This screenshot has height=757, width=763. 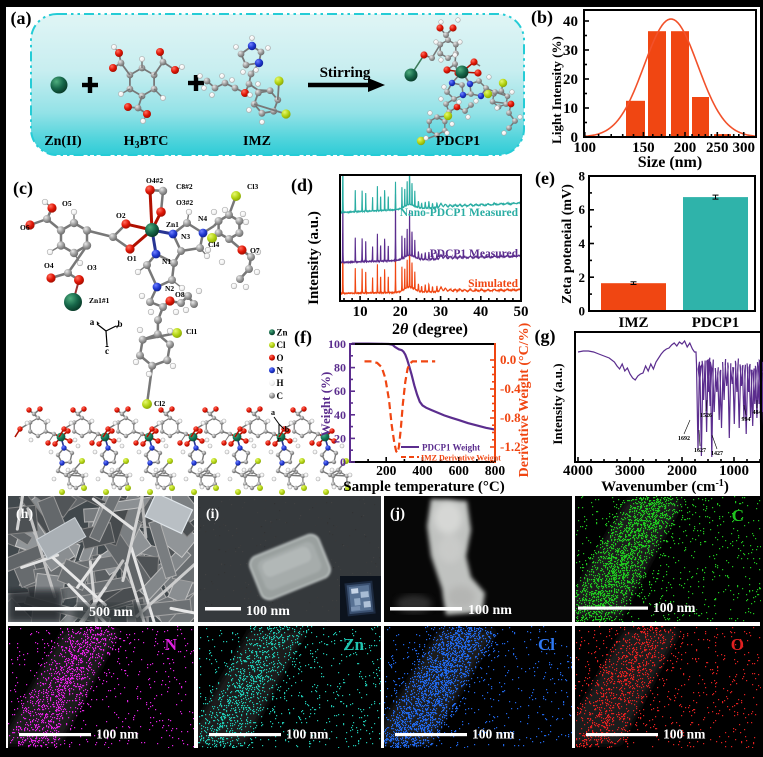 What do you see at coordinates (459, 470) in the screenshot?
I see `svg-text: 600` at bounding box center [459, 470].